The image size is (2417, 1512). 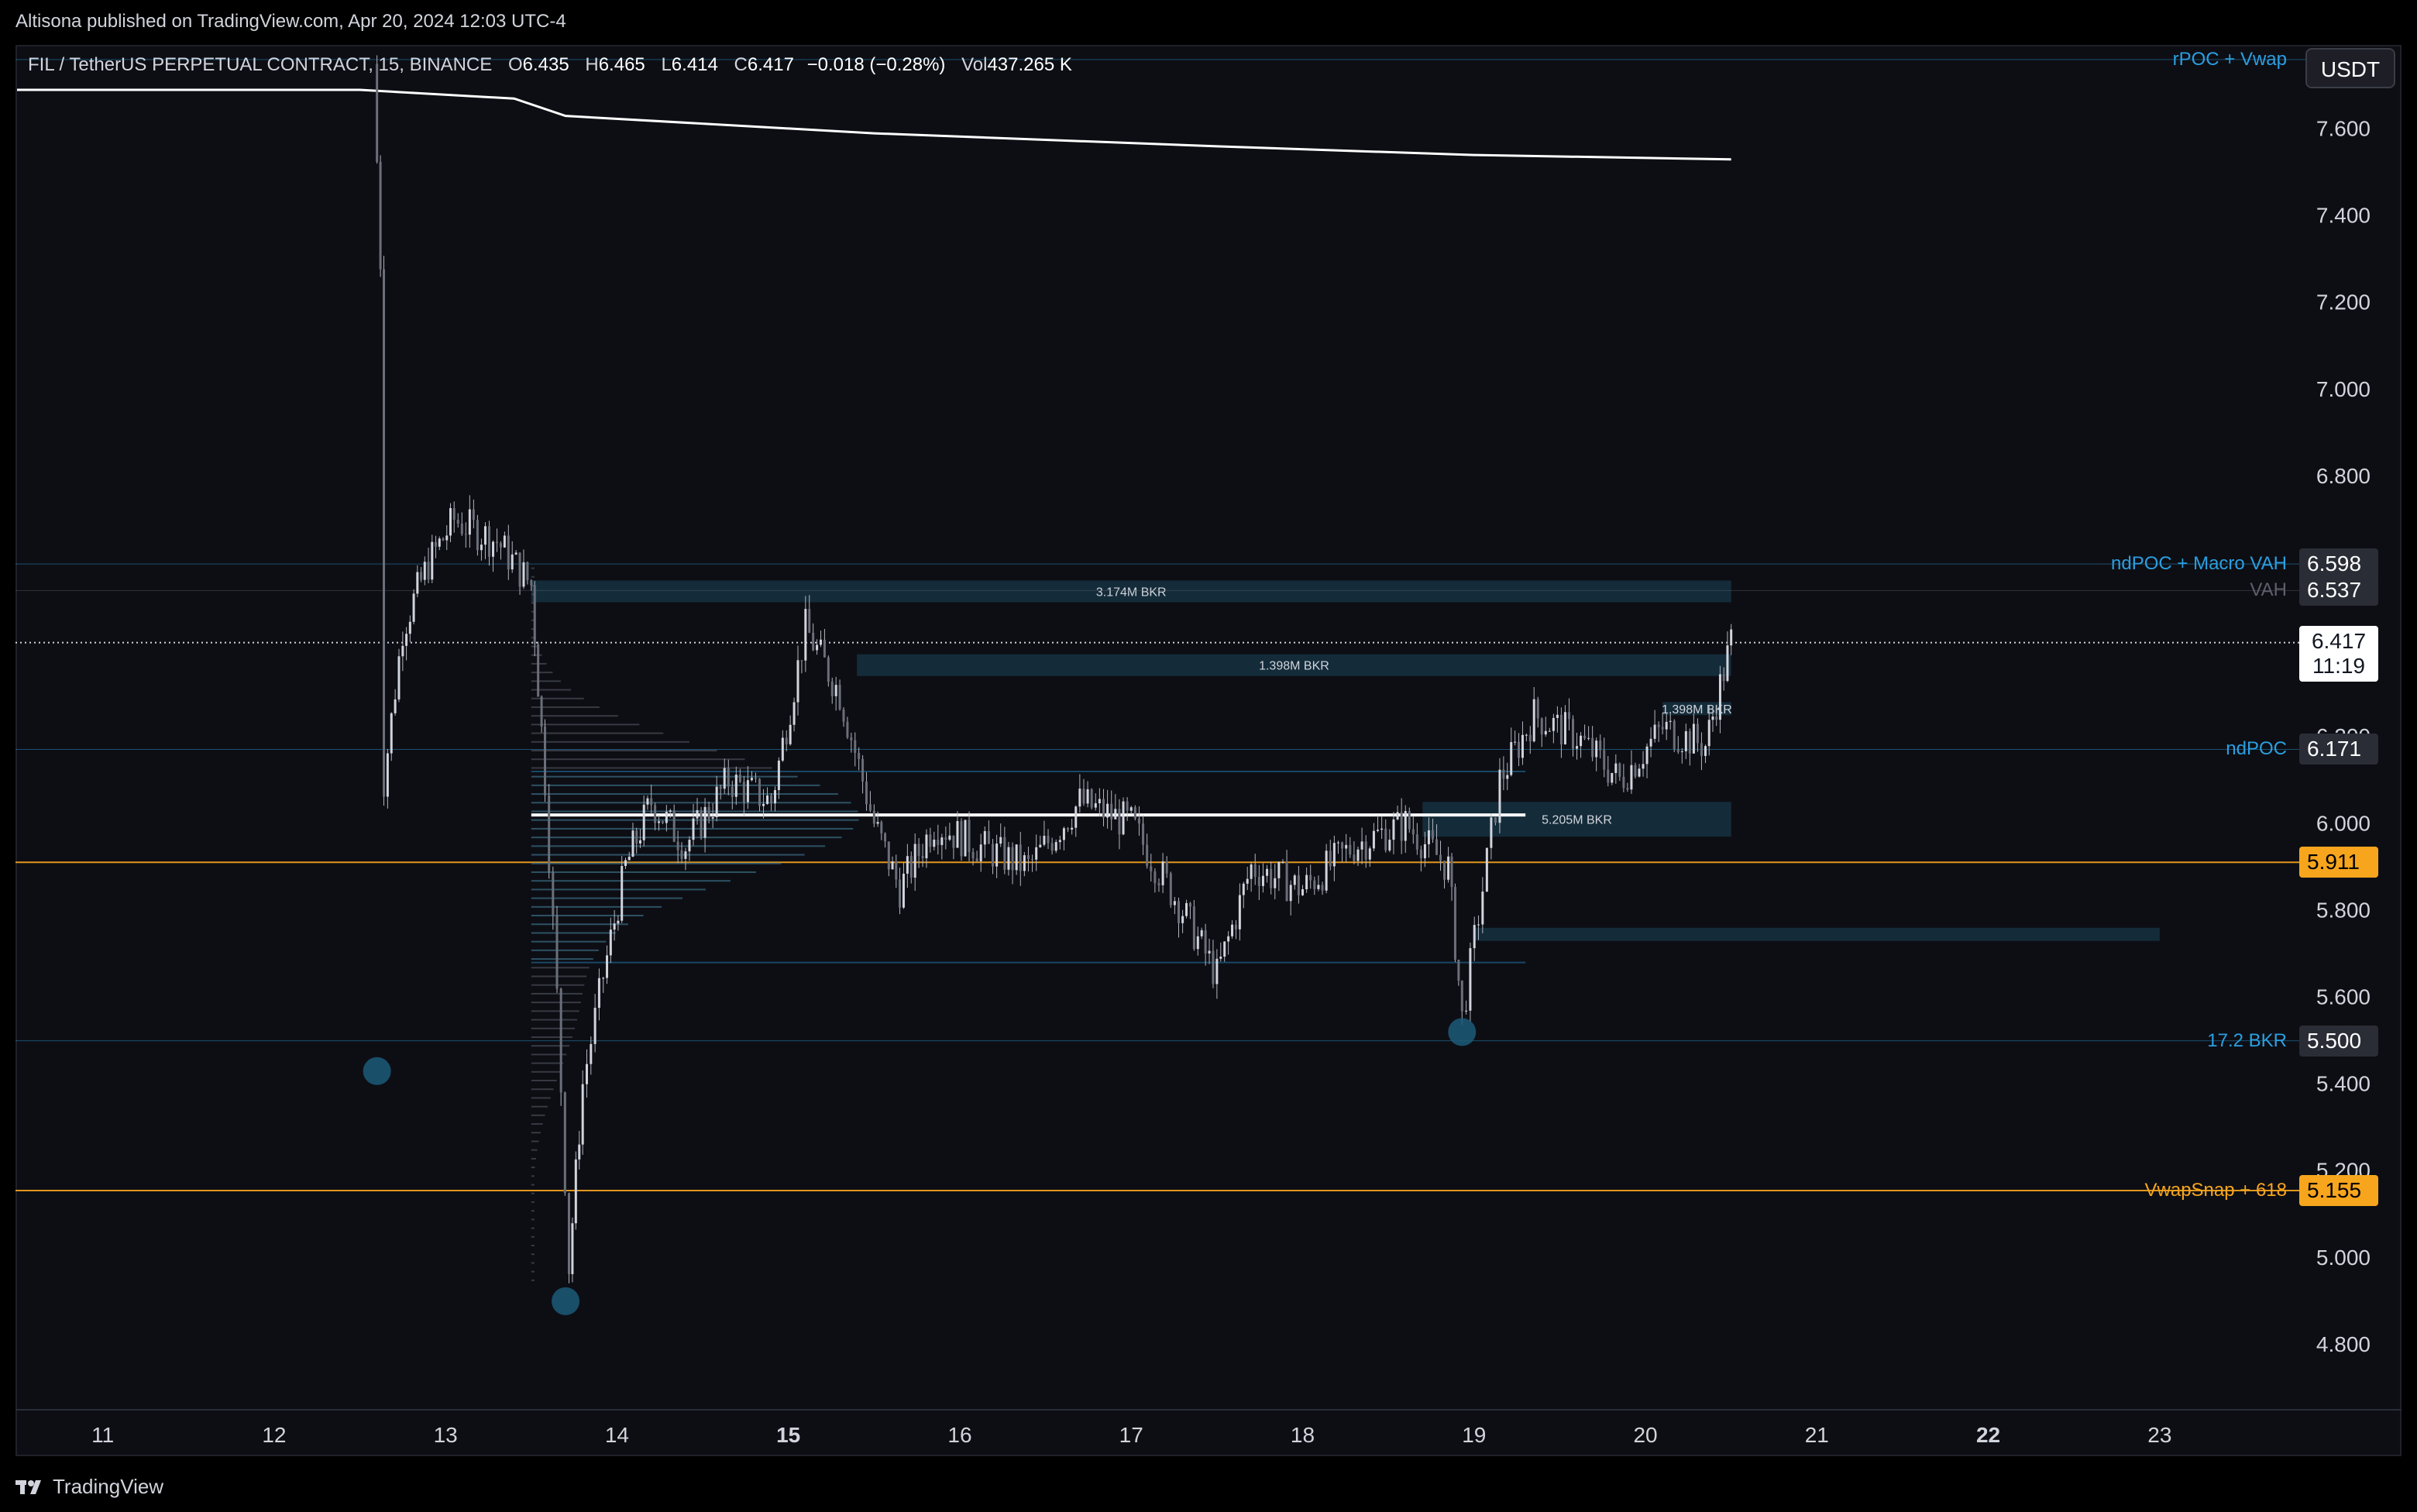 What do you see at coordinates (2350, 68) in the screenshot?
I see `currency-button: USDT` at bounding box center [2350, 68].